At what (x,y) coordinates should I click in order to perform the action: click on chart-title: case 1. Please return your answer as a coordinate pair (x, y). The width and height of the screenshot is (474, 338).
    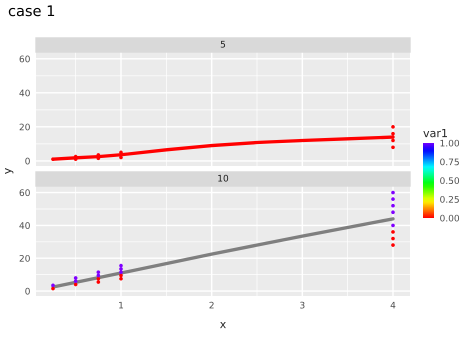
    Looking at the image, I should click on (31, 10).